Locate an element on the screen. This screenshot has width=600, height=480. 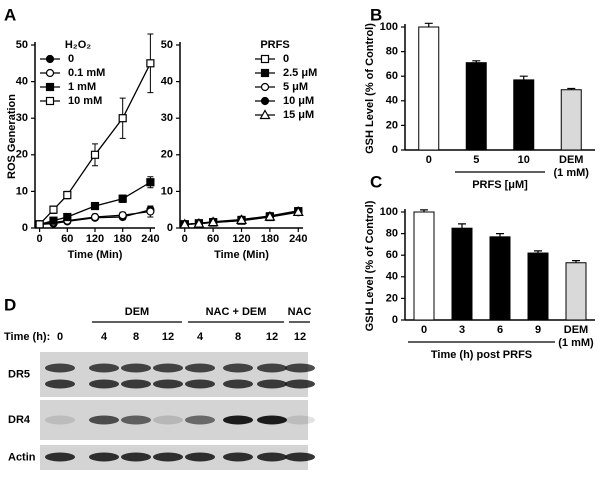
legend-title: PRFS is located at coordinates (274, 45).